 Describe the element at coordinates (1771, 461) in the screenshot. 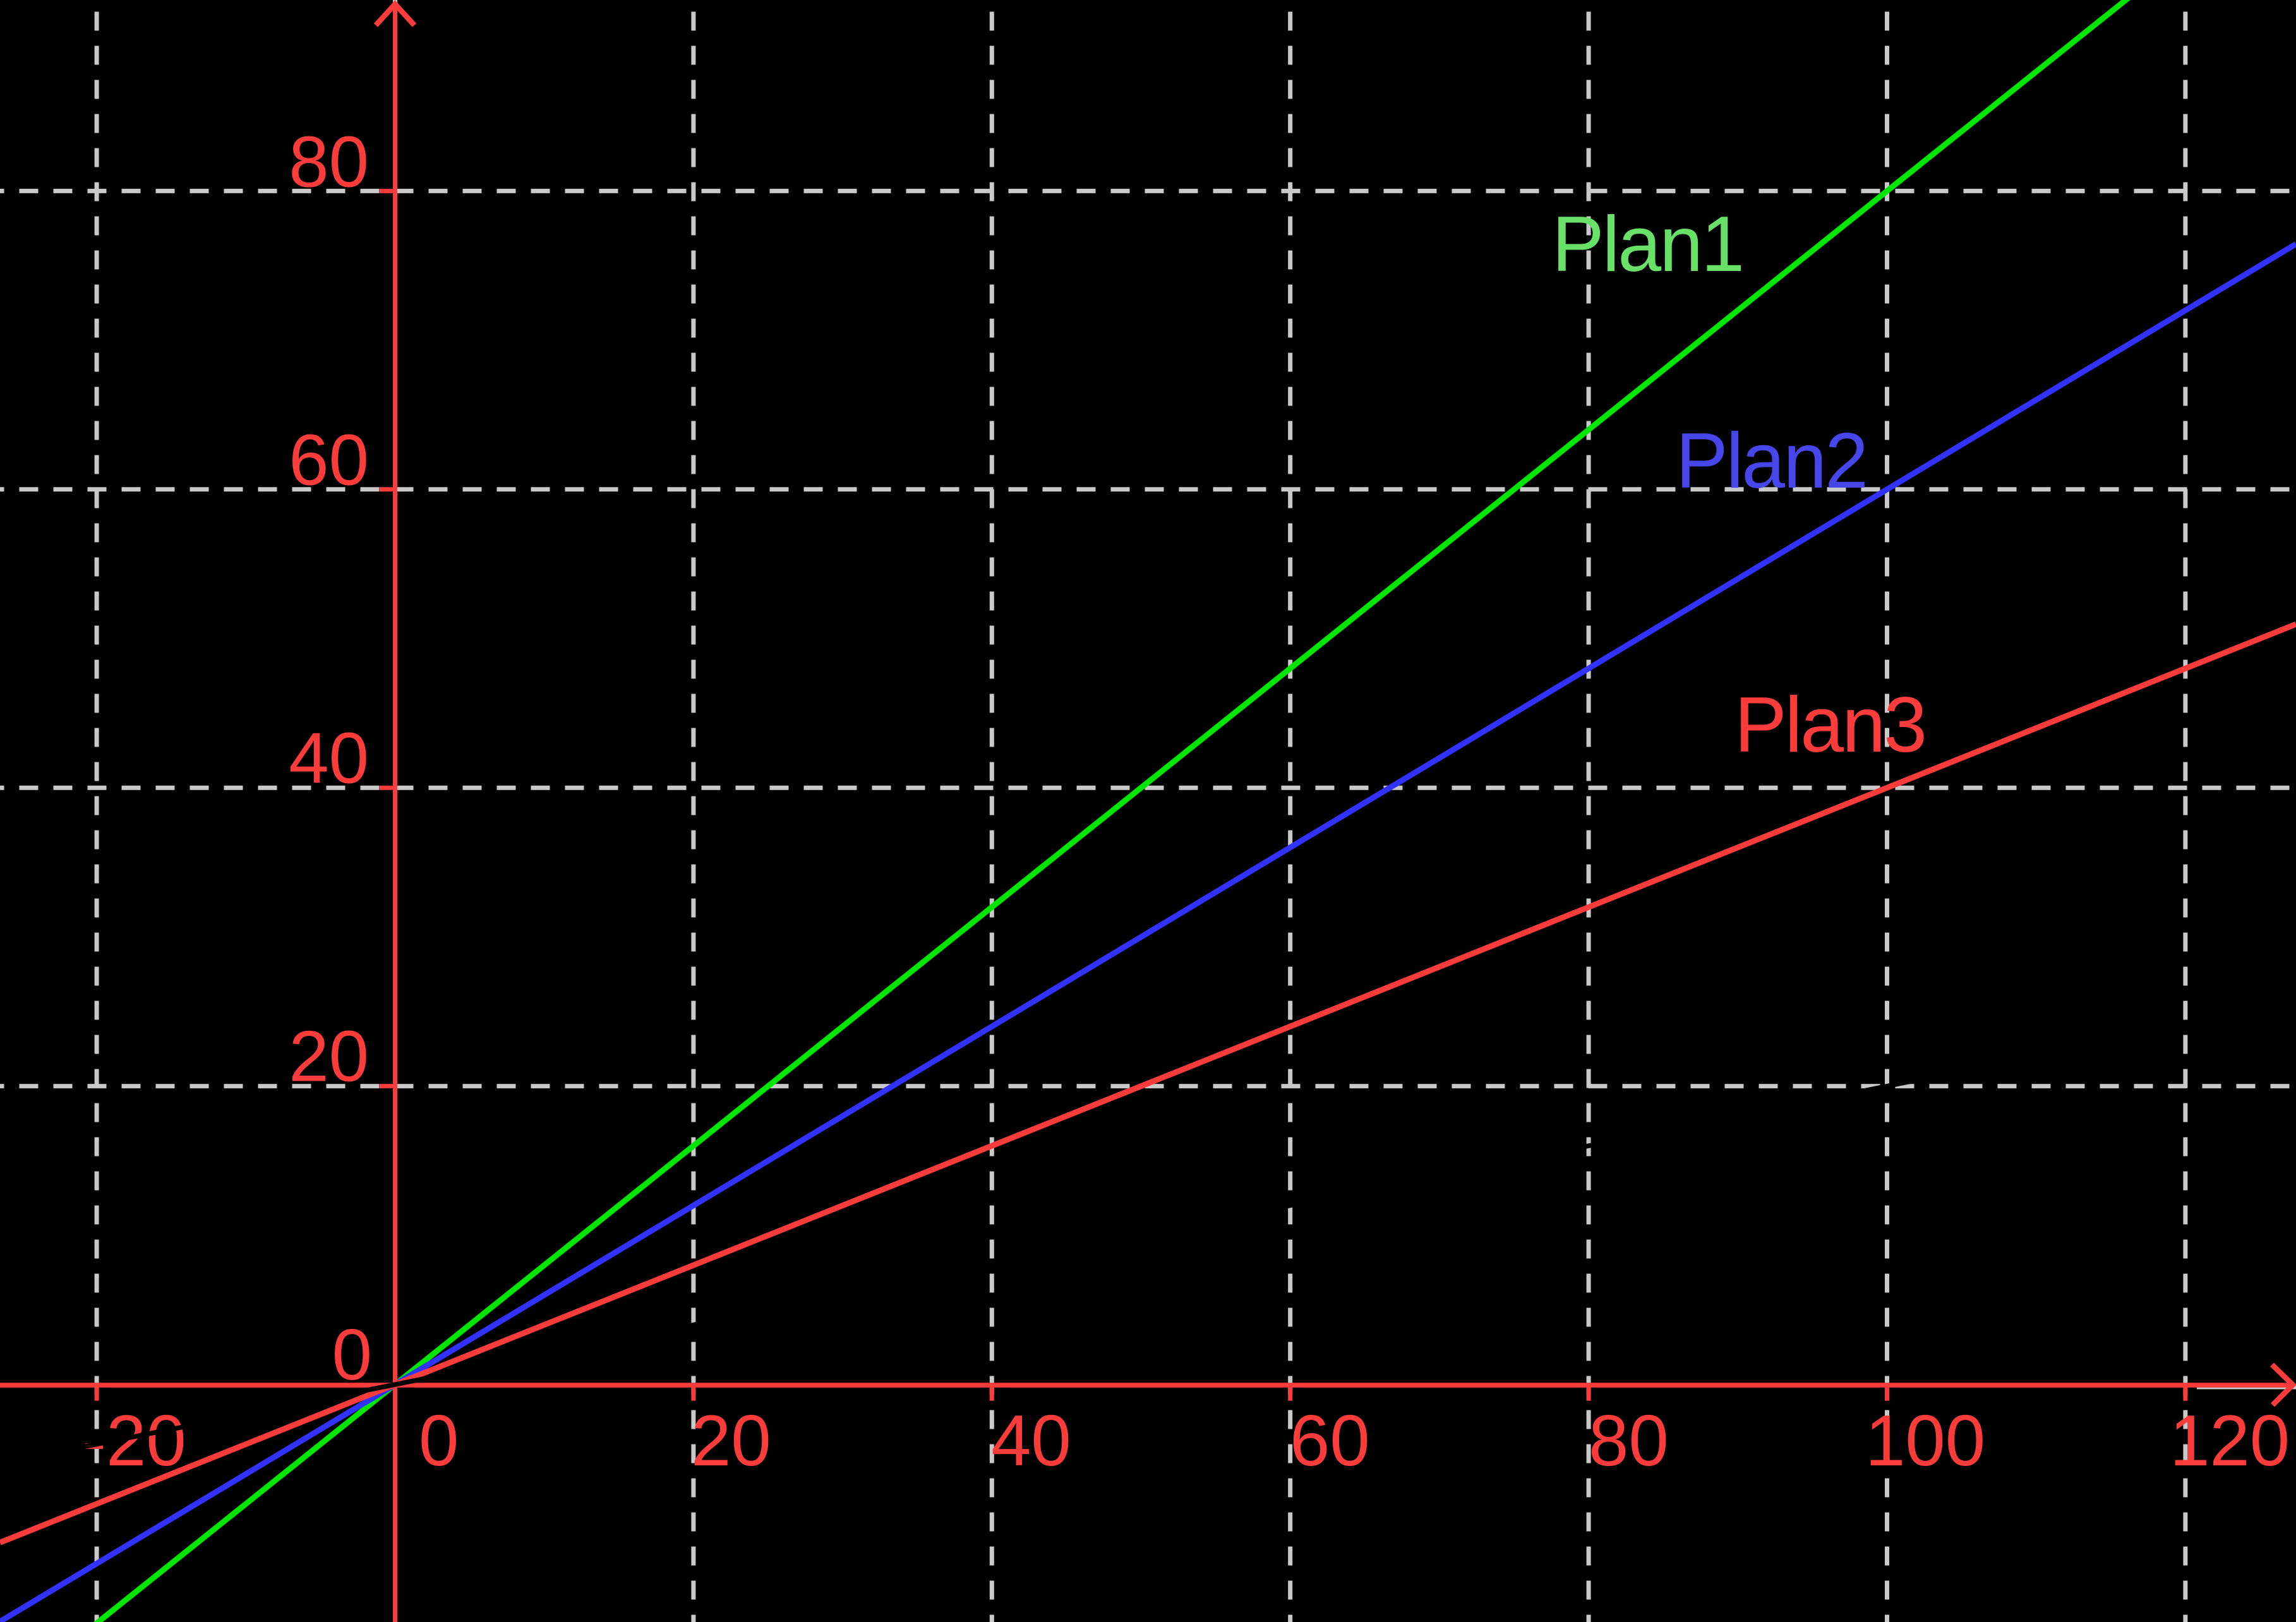

I see `svg-text: Plan2` at that location.